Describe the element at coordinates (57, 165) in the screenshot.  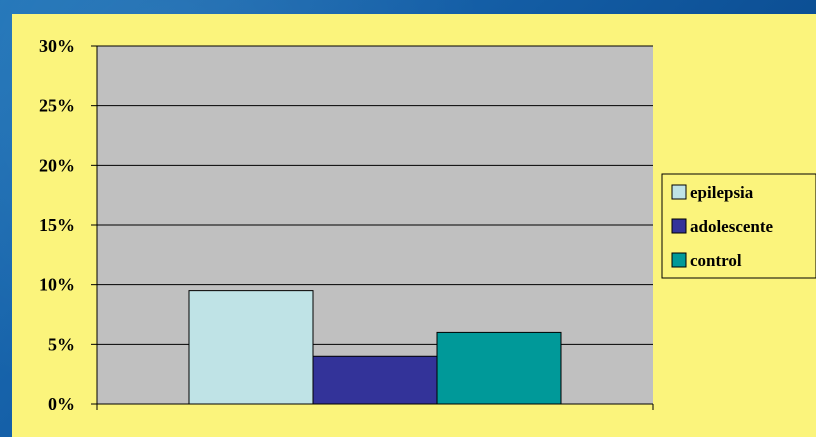
I see `y-tick-label: 20%` at that location.